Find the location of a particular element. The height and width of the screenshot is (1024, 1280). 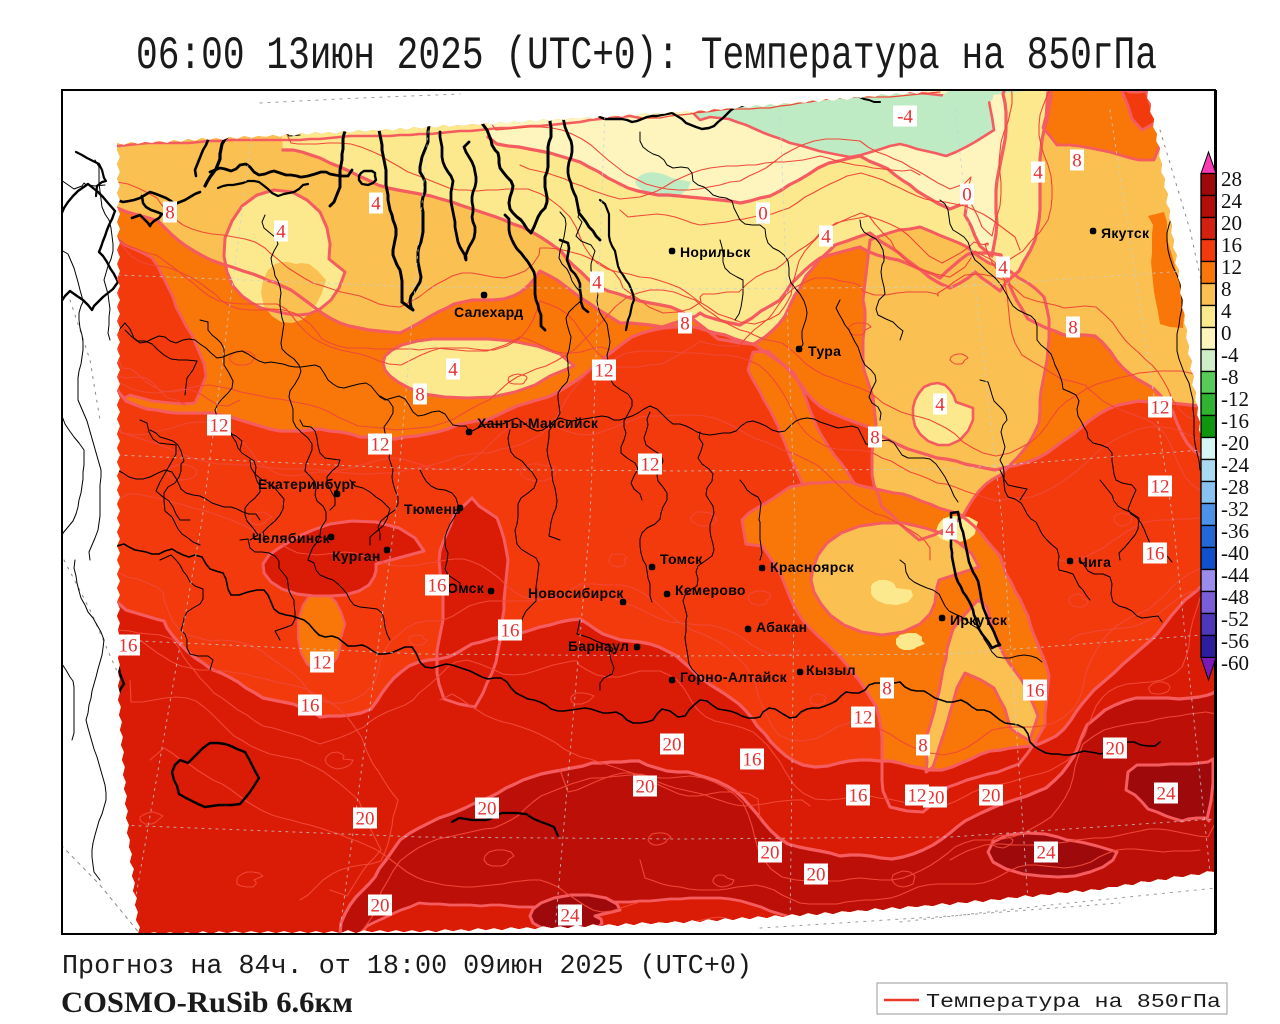

svg-text: Тура is located at coordinates (824, 351).